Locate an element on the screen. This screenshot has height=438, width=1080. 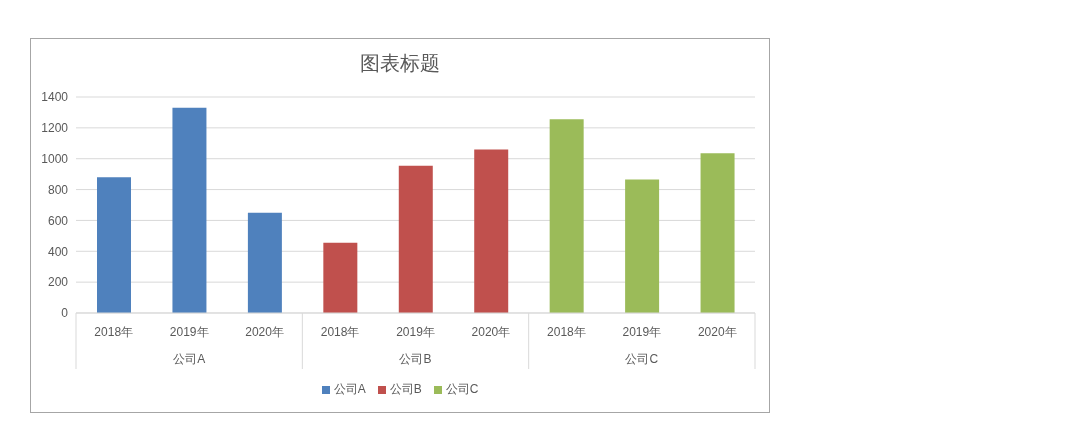
chart-title: 图表标题 is located at coordinates (400, 63).